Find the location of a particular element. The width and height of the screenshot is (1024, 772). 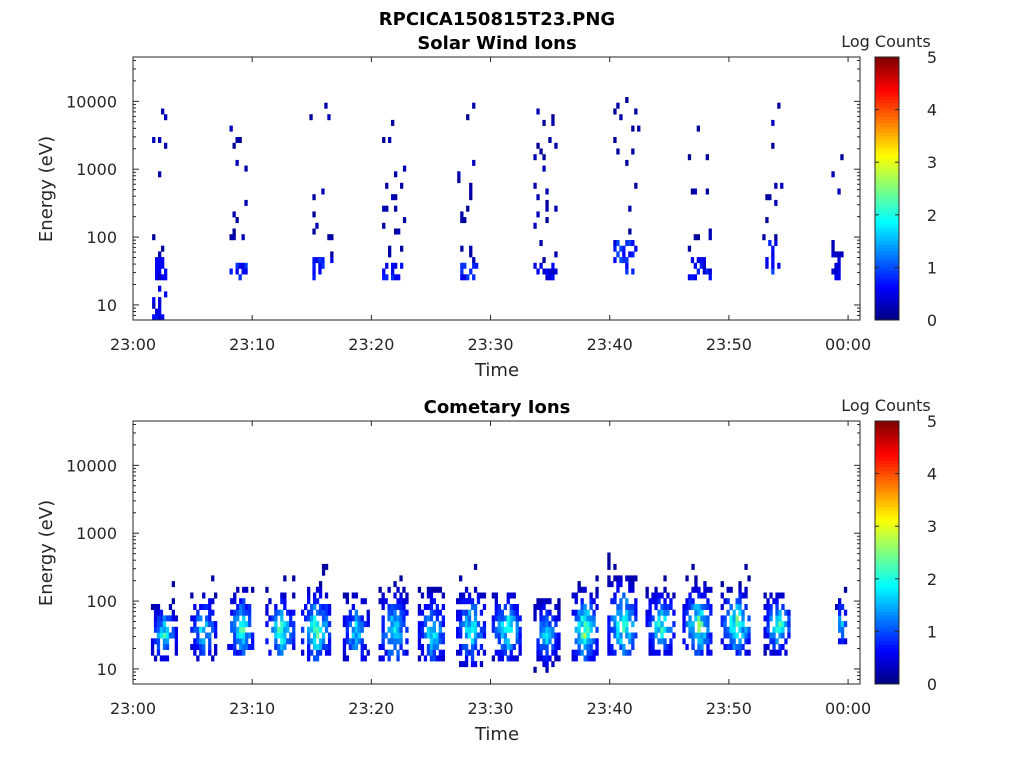

y-tick-label: 100 is located at coordinates (101, 601).